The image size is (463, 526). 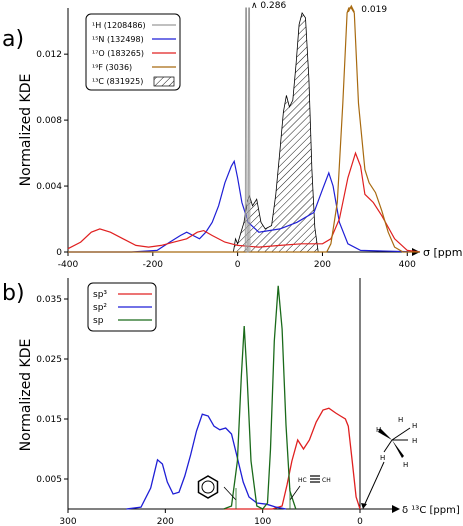 I want to click on benzene-aromatic-circle, so click(x=208, y=487).